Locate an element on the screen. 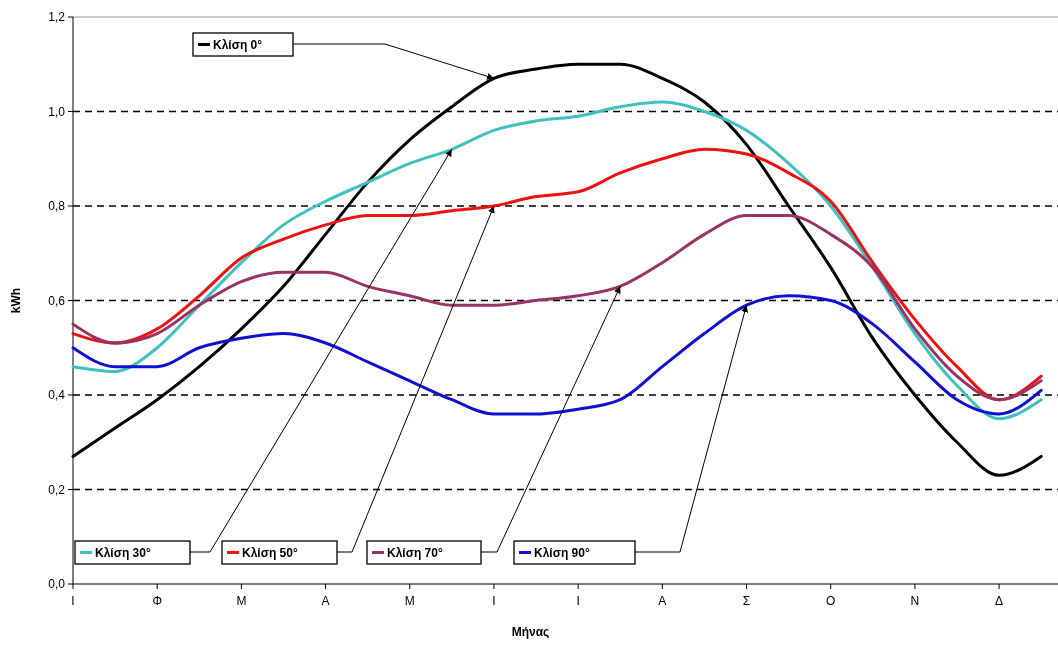 This screenshot has height=646, width=1058. y-tick-label: 0,8 is located at coordinates (57, 206).